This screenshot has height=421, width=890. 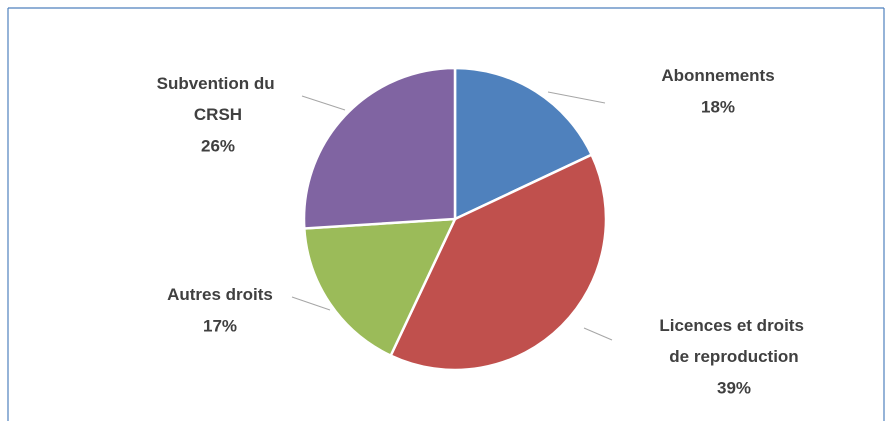 I want to click on category-label: Abonnements, so click(x=717, y=75).